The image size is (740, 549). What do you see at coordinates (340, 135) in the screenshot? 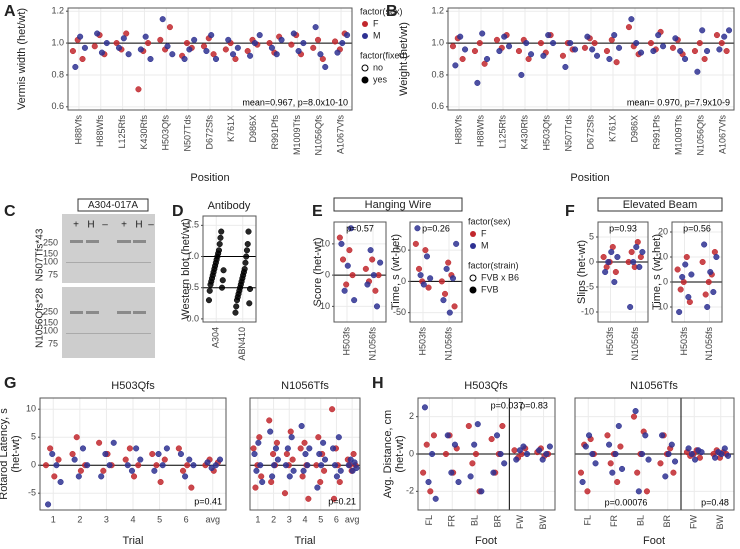
I see `x-tick-label: A1067Vfs` at bounding box center [340, 135].